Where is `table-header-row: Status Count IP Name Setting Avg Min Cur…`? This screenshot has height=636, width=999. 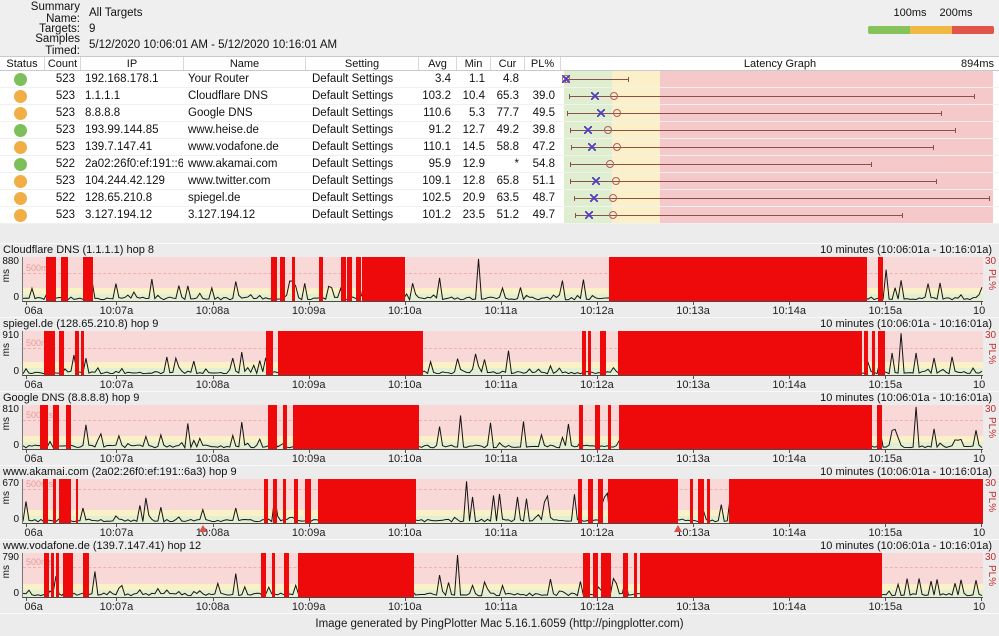 table-header-row: Status Count IP Name Setting Avg Min Cur… is located at coordinates (499, 63).